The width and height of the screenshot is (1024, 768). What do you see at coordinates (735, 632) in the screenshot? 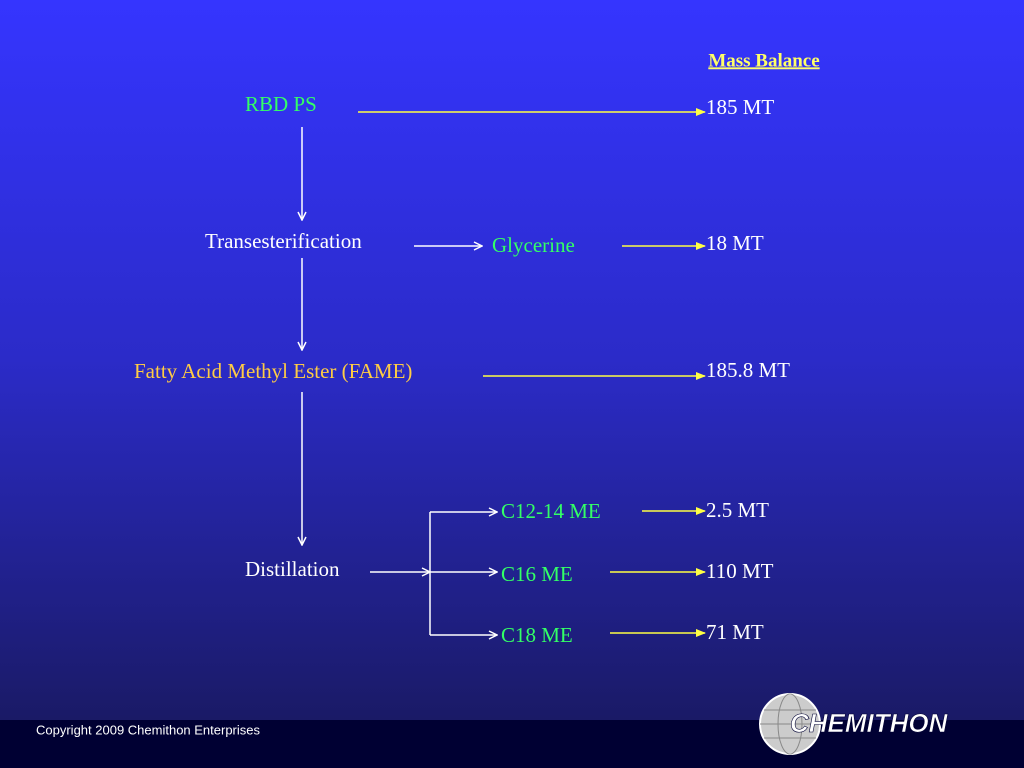
I see `balance: 71 MT` at bounding box center [735, 632].